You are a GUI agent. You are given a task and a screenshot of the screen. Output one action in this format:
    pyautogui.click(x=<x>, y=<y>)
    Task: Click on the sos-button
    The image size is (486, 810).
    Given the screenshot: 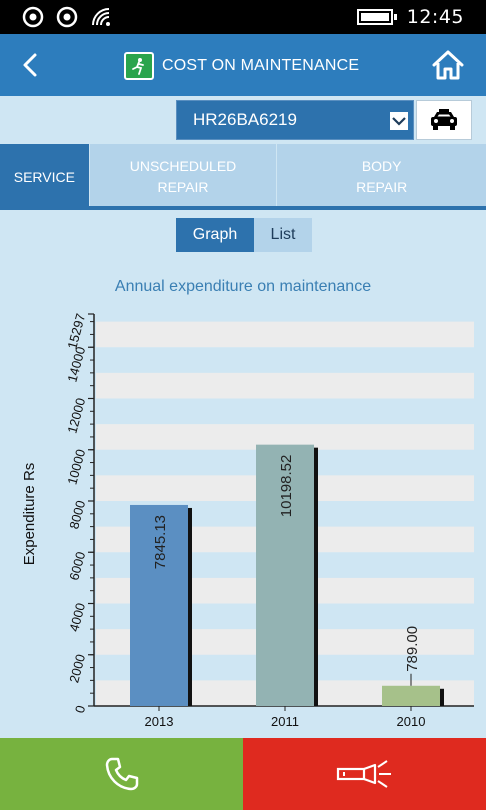 What is the action you would take?
    pyautogui.click(x=364, y=774)
    